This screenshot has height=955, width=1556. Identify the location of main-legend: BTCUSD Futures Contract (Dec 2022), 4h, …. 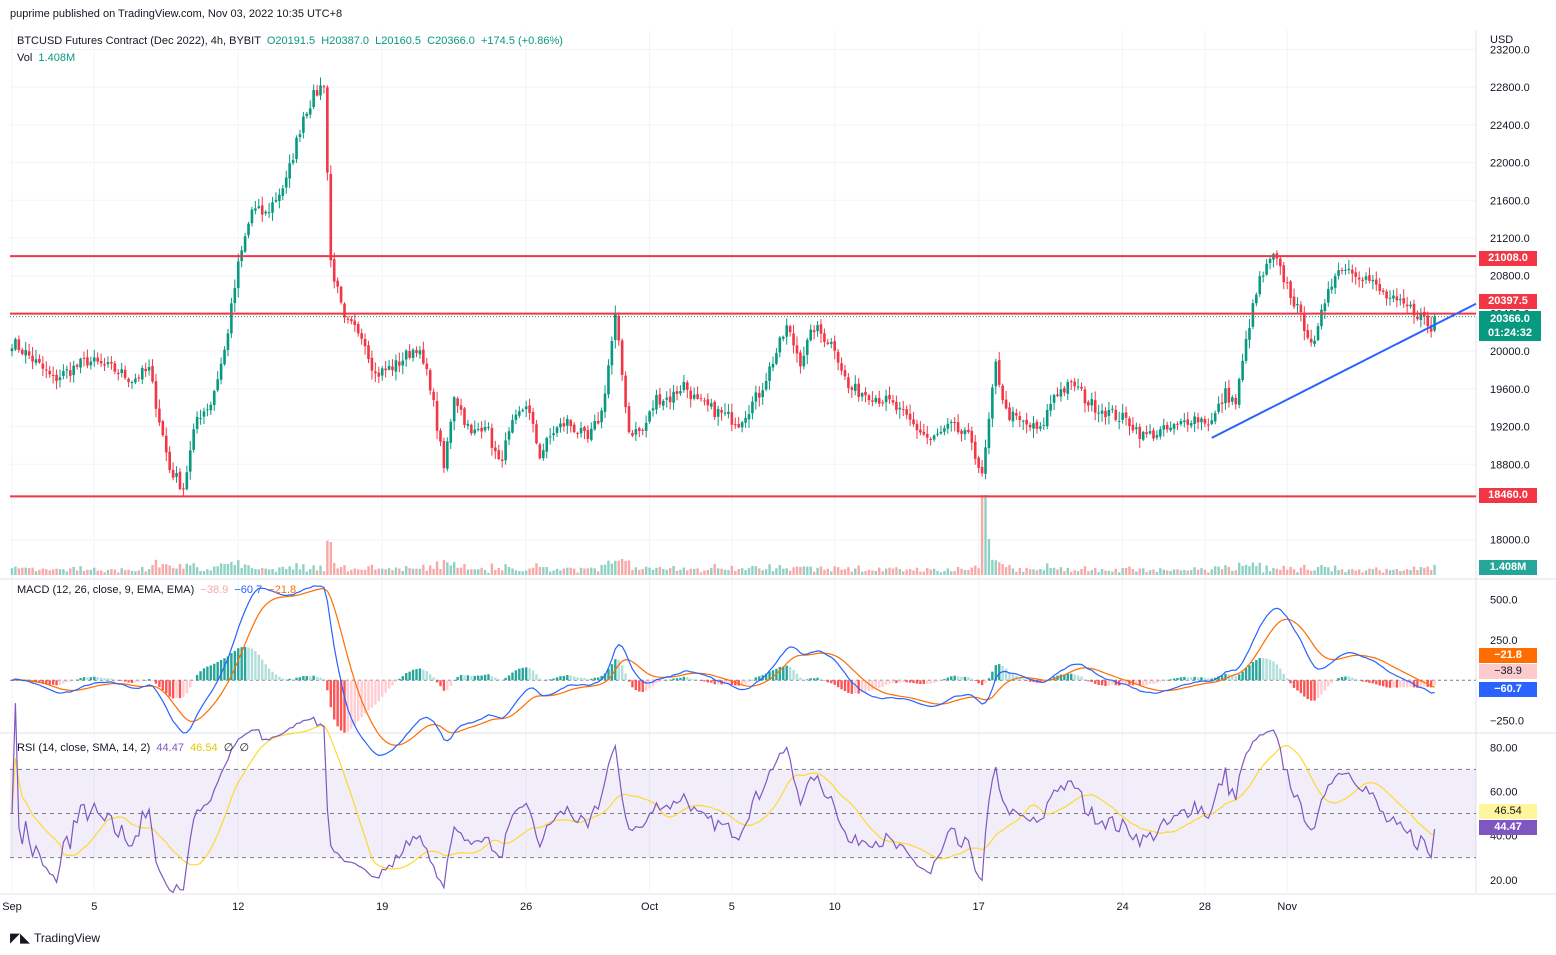
(290, 41).